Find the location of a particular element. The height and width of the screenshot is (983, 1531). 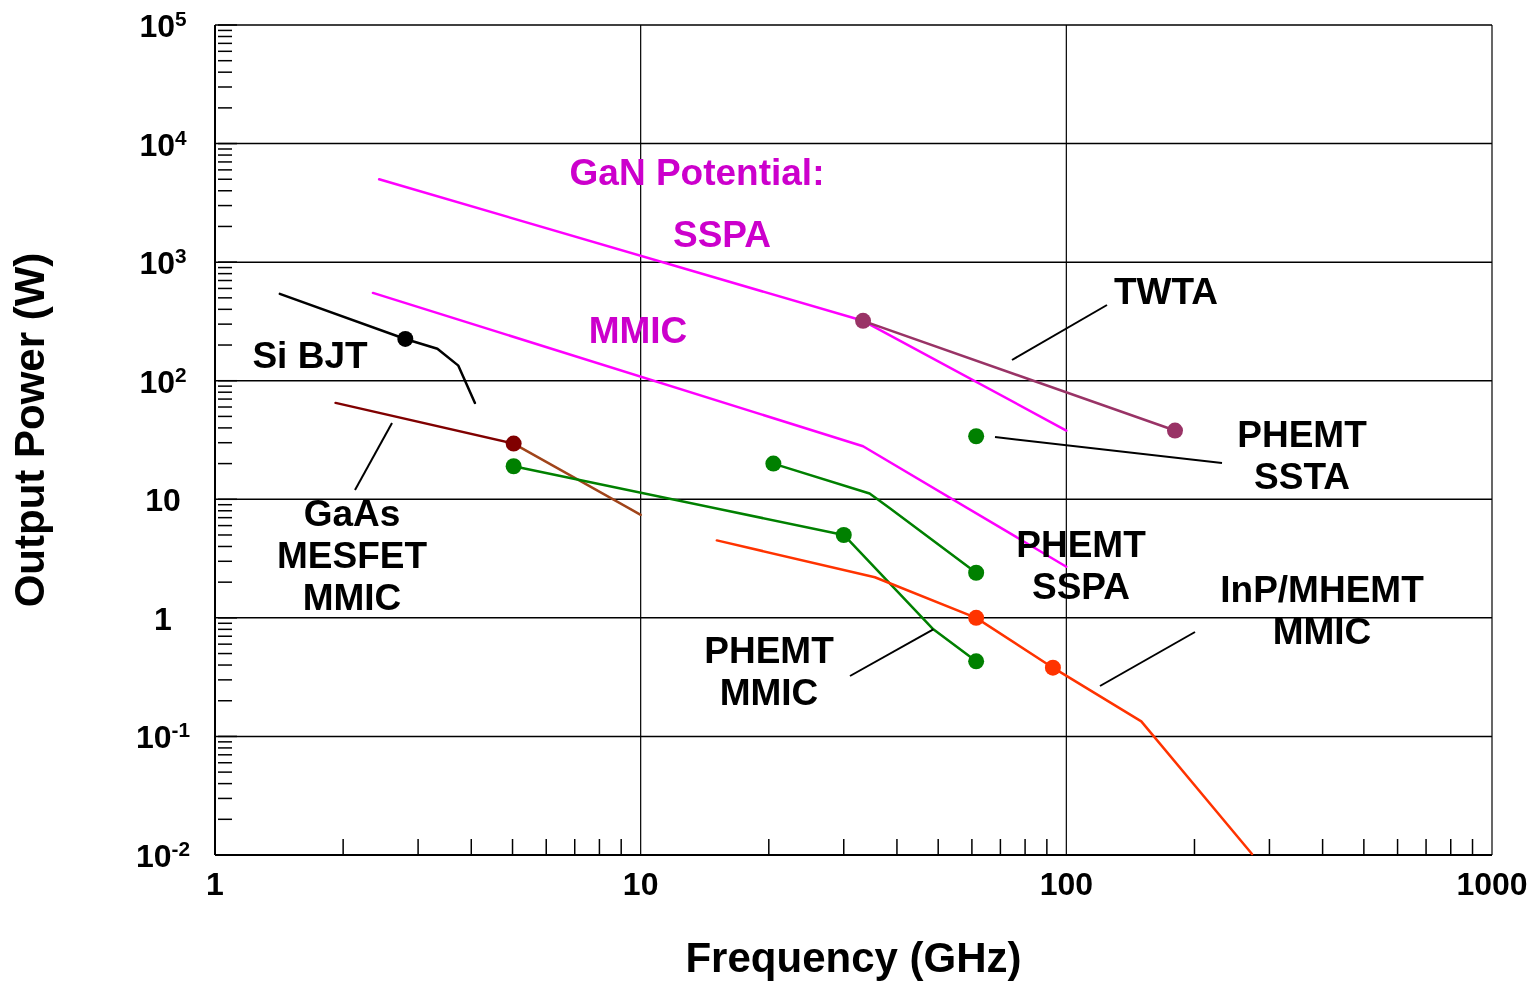

annotation: GaAs MESFET MMIC is located at coordinates (352, 555).